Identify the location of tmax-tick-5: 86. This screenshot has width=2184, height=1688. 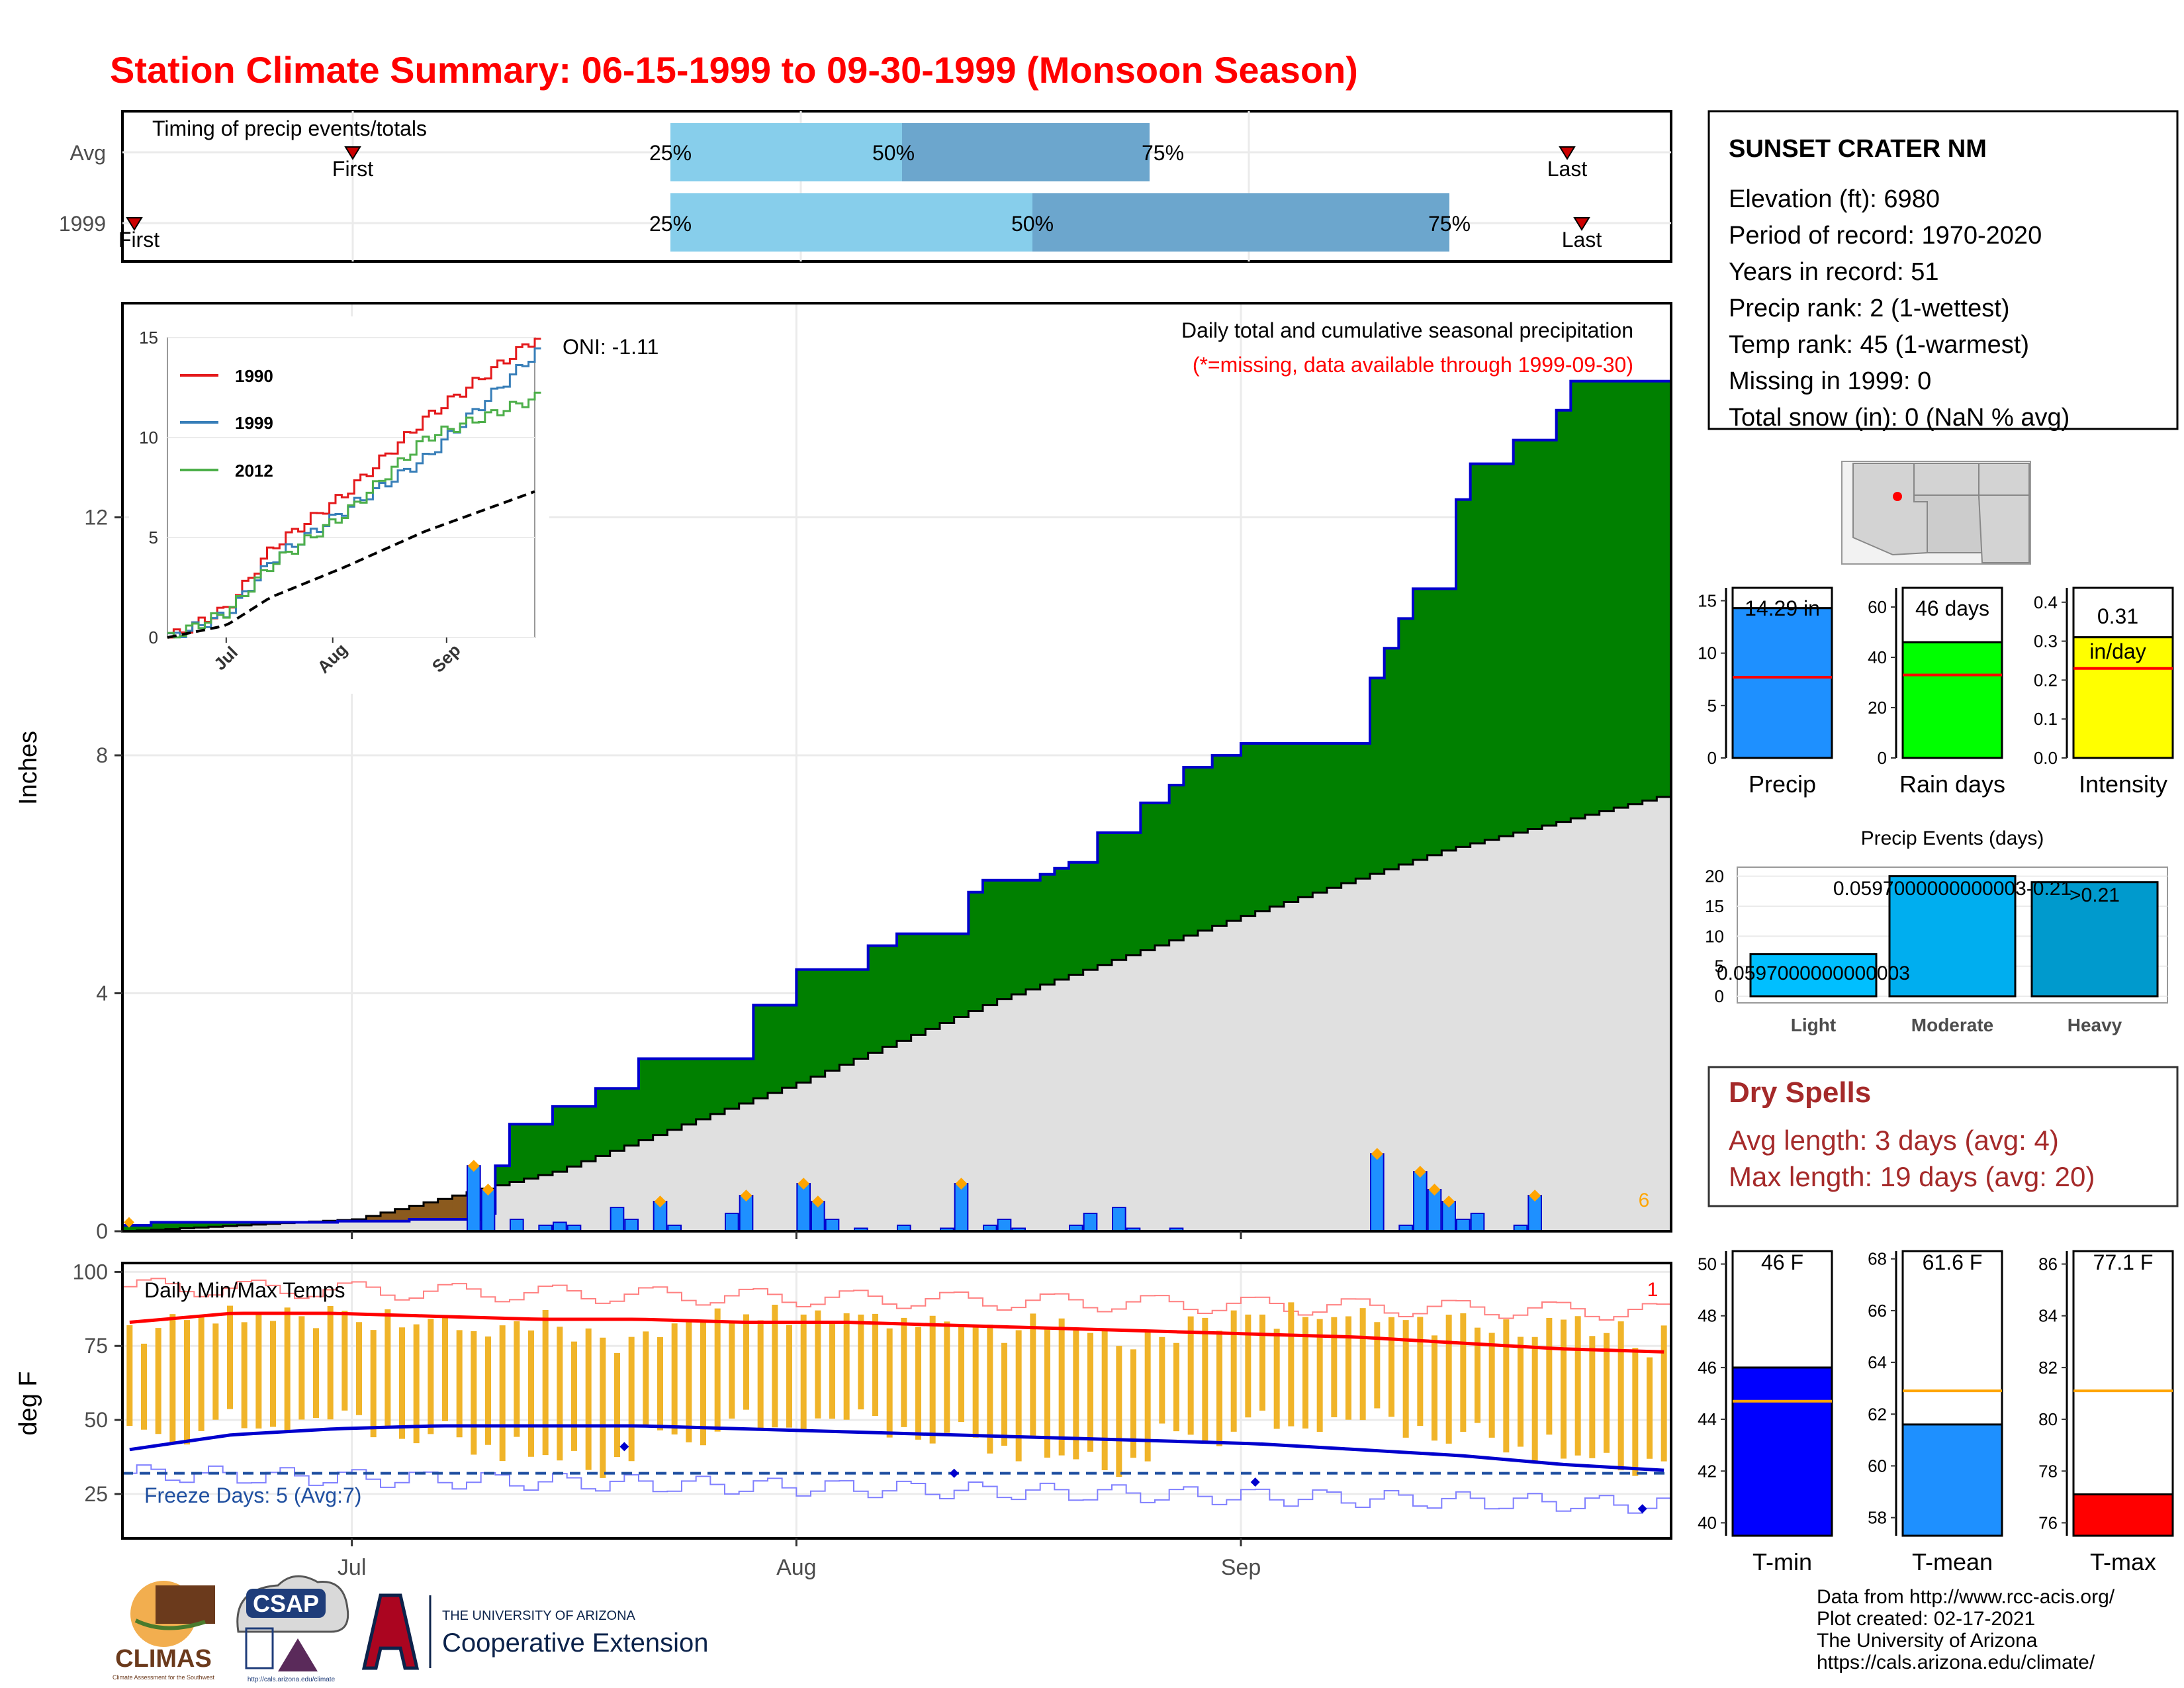
(2048, 1264).